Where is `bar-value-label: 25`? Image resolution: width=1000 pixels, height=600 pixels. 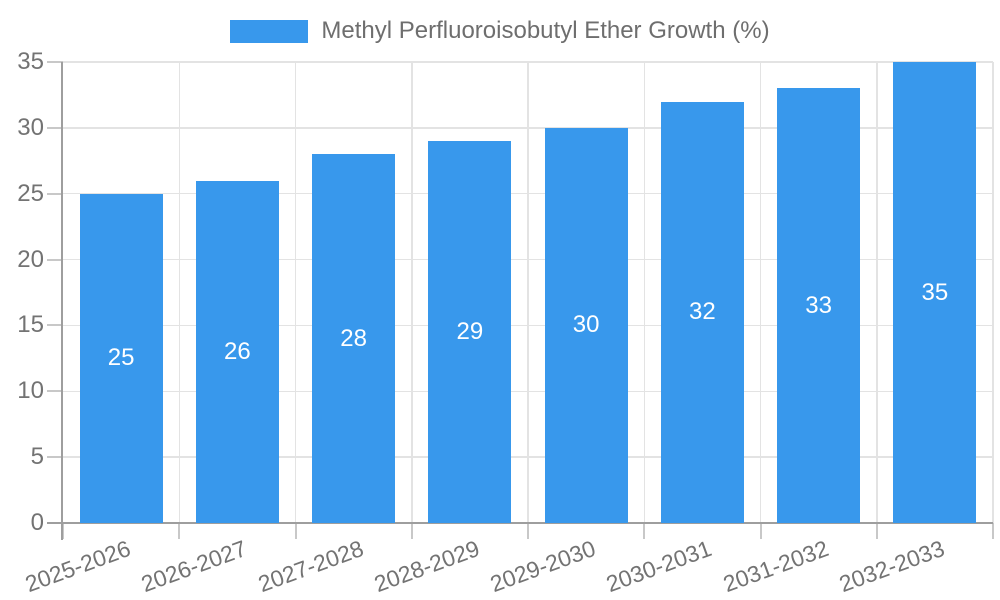
bar-value-label: 25 is located at coordinates (121, 358).